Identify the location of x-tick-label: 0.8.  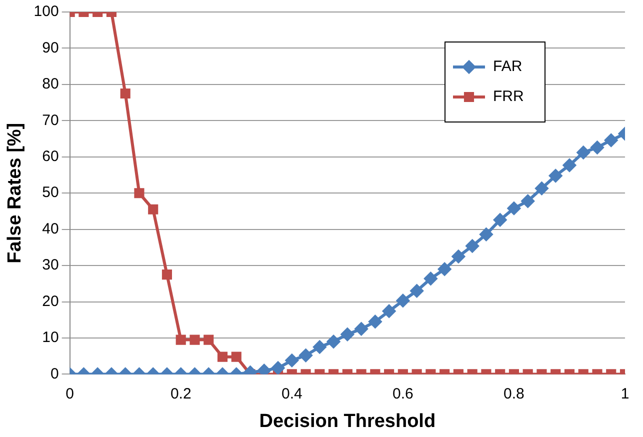
(514, 393).